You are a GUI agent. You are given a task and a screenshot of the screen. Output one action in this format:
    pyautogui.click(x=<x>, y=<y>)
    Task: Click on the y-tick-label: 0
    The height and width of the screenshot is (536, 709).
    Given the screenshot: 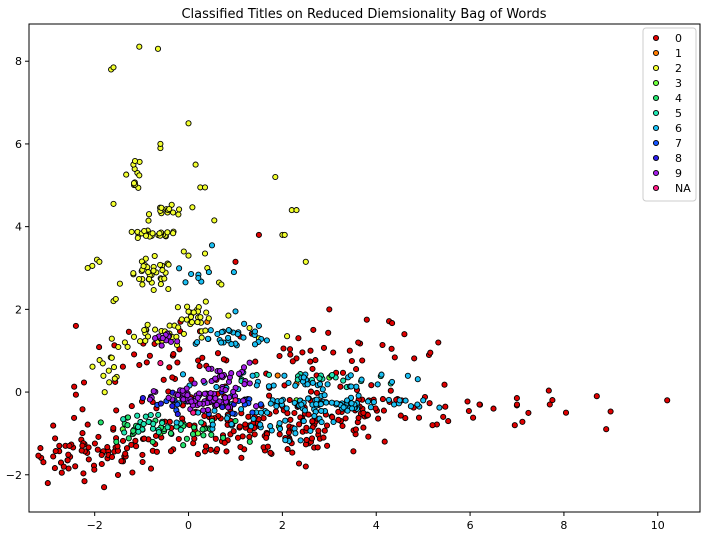 What is the action you would take?
    pyautogui.click(x=18, y=392)
    